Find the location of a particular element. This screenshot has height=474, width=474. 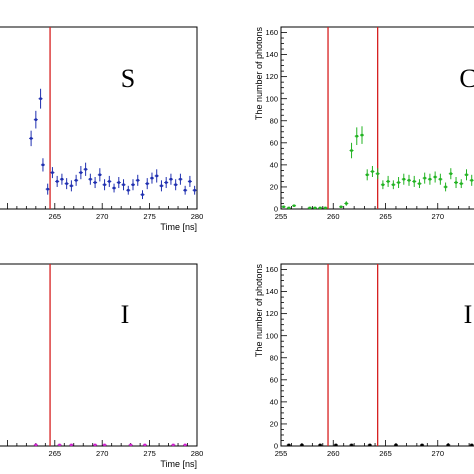

y-tick-label: 80 is located at coordinates (274, 120).